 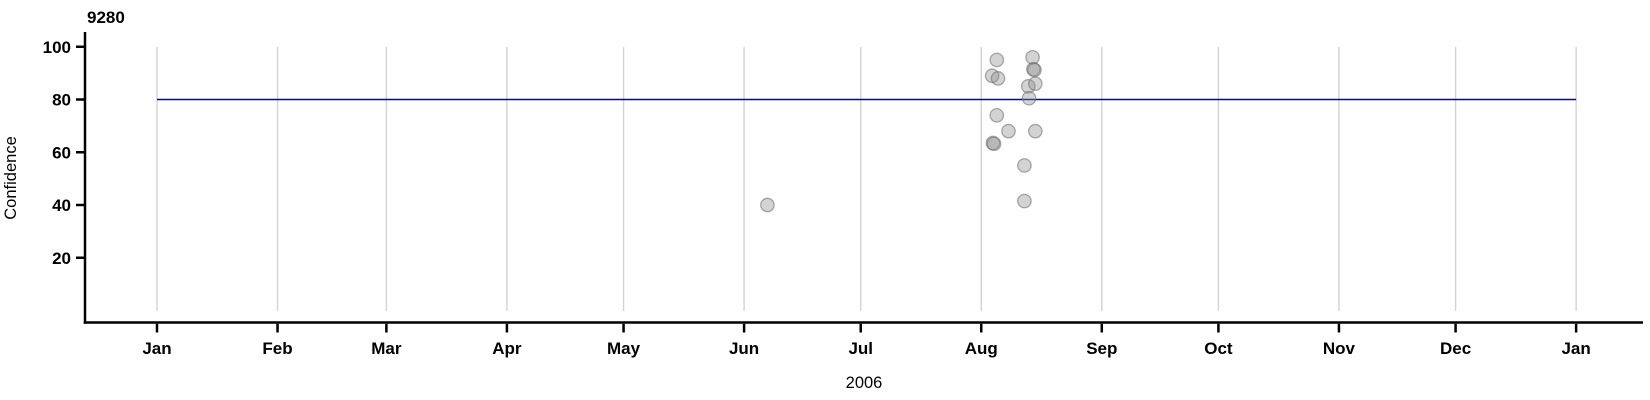 What do you see at coordinates (624, 348) in the screenshot?
I see `x-tick-label: May` at bounding box center [624, 348].